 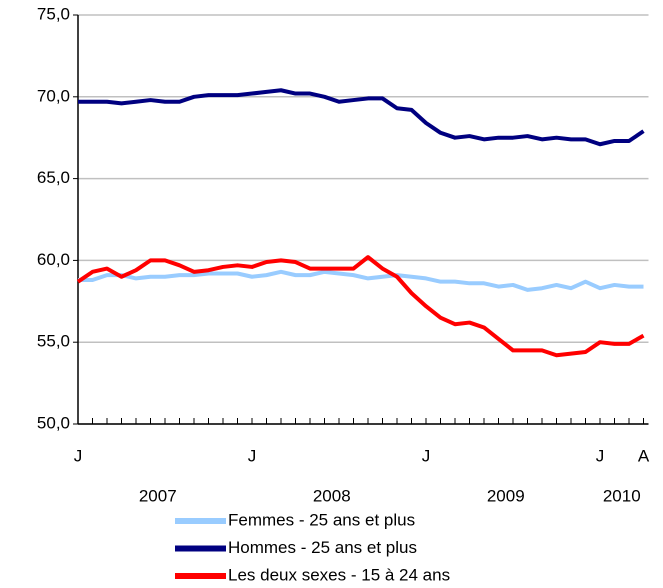 What do you see at coordinates (53, 95) in the screenshot?
I see `y-tick-label: 70,0` at bounding box center [53, 95].